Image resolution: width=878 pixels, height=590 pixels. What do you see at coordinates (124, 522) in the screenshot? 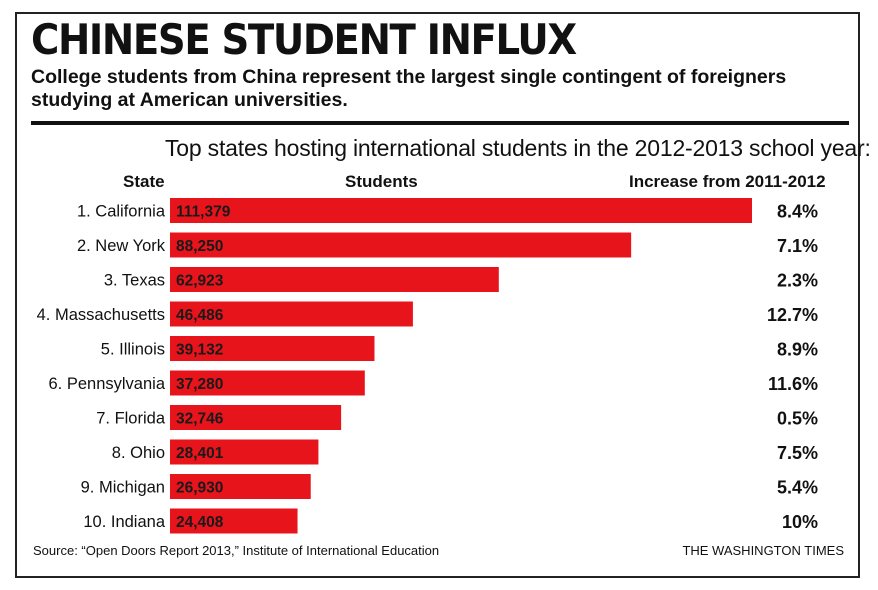
I see `state-label: 10. Indiana` at bounding box center [124, 522].